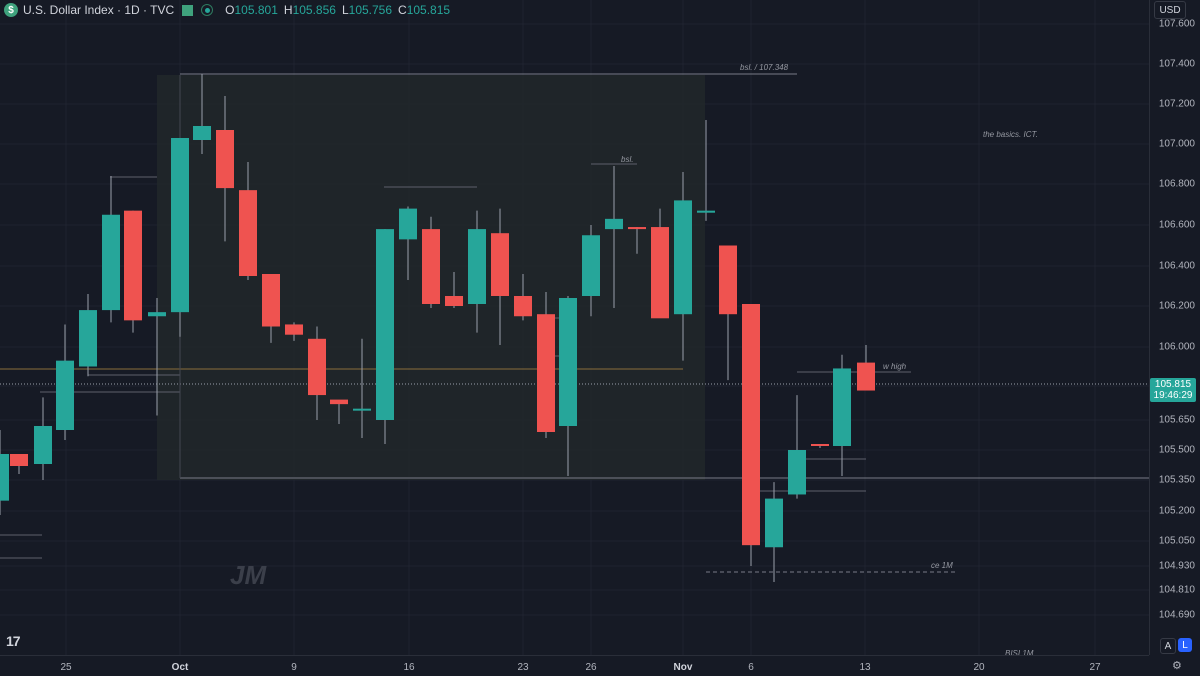  What do you see at coordinates (591, 667) in the screenshot?
I see `time-tick-label: 26` at bounding box center [591, 667].